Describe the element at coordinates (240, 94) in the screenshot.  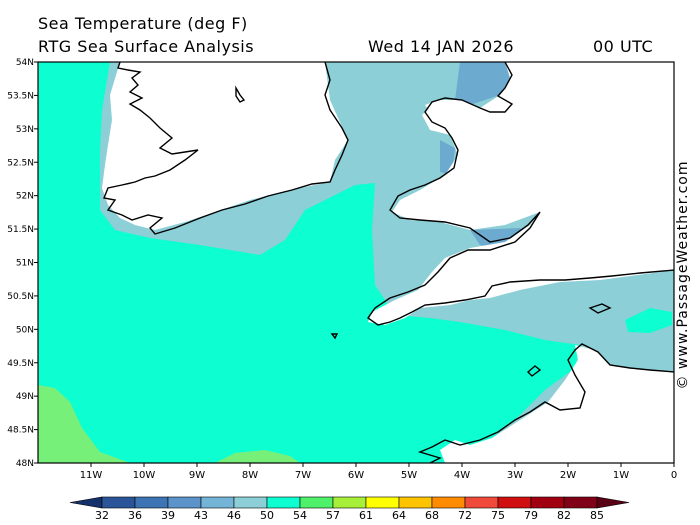
I see `inland-lough-coastline` at that location.